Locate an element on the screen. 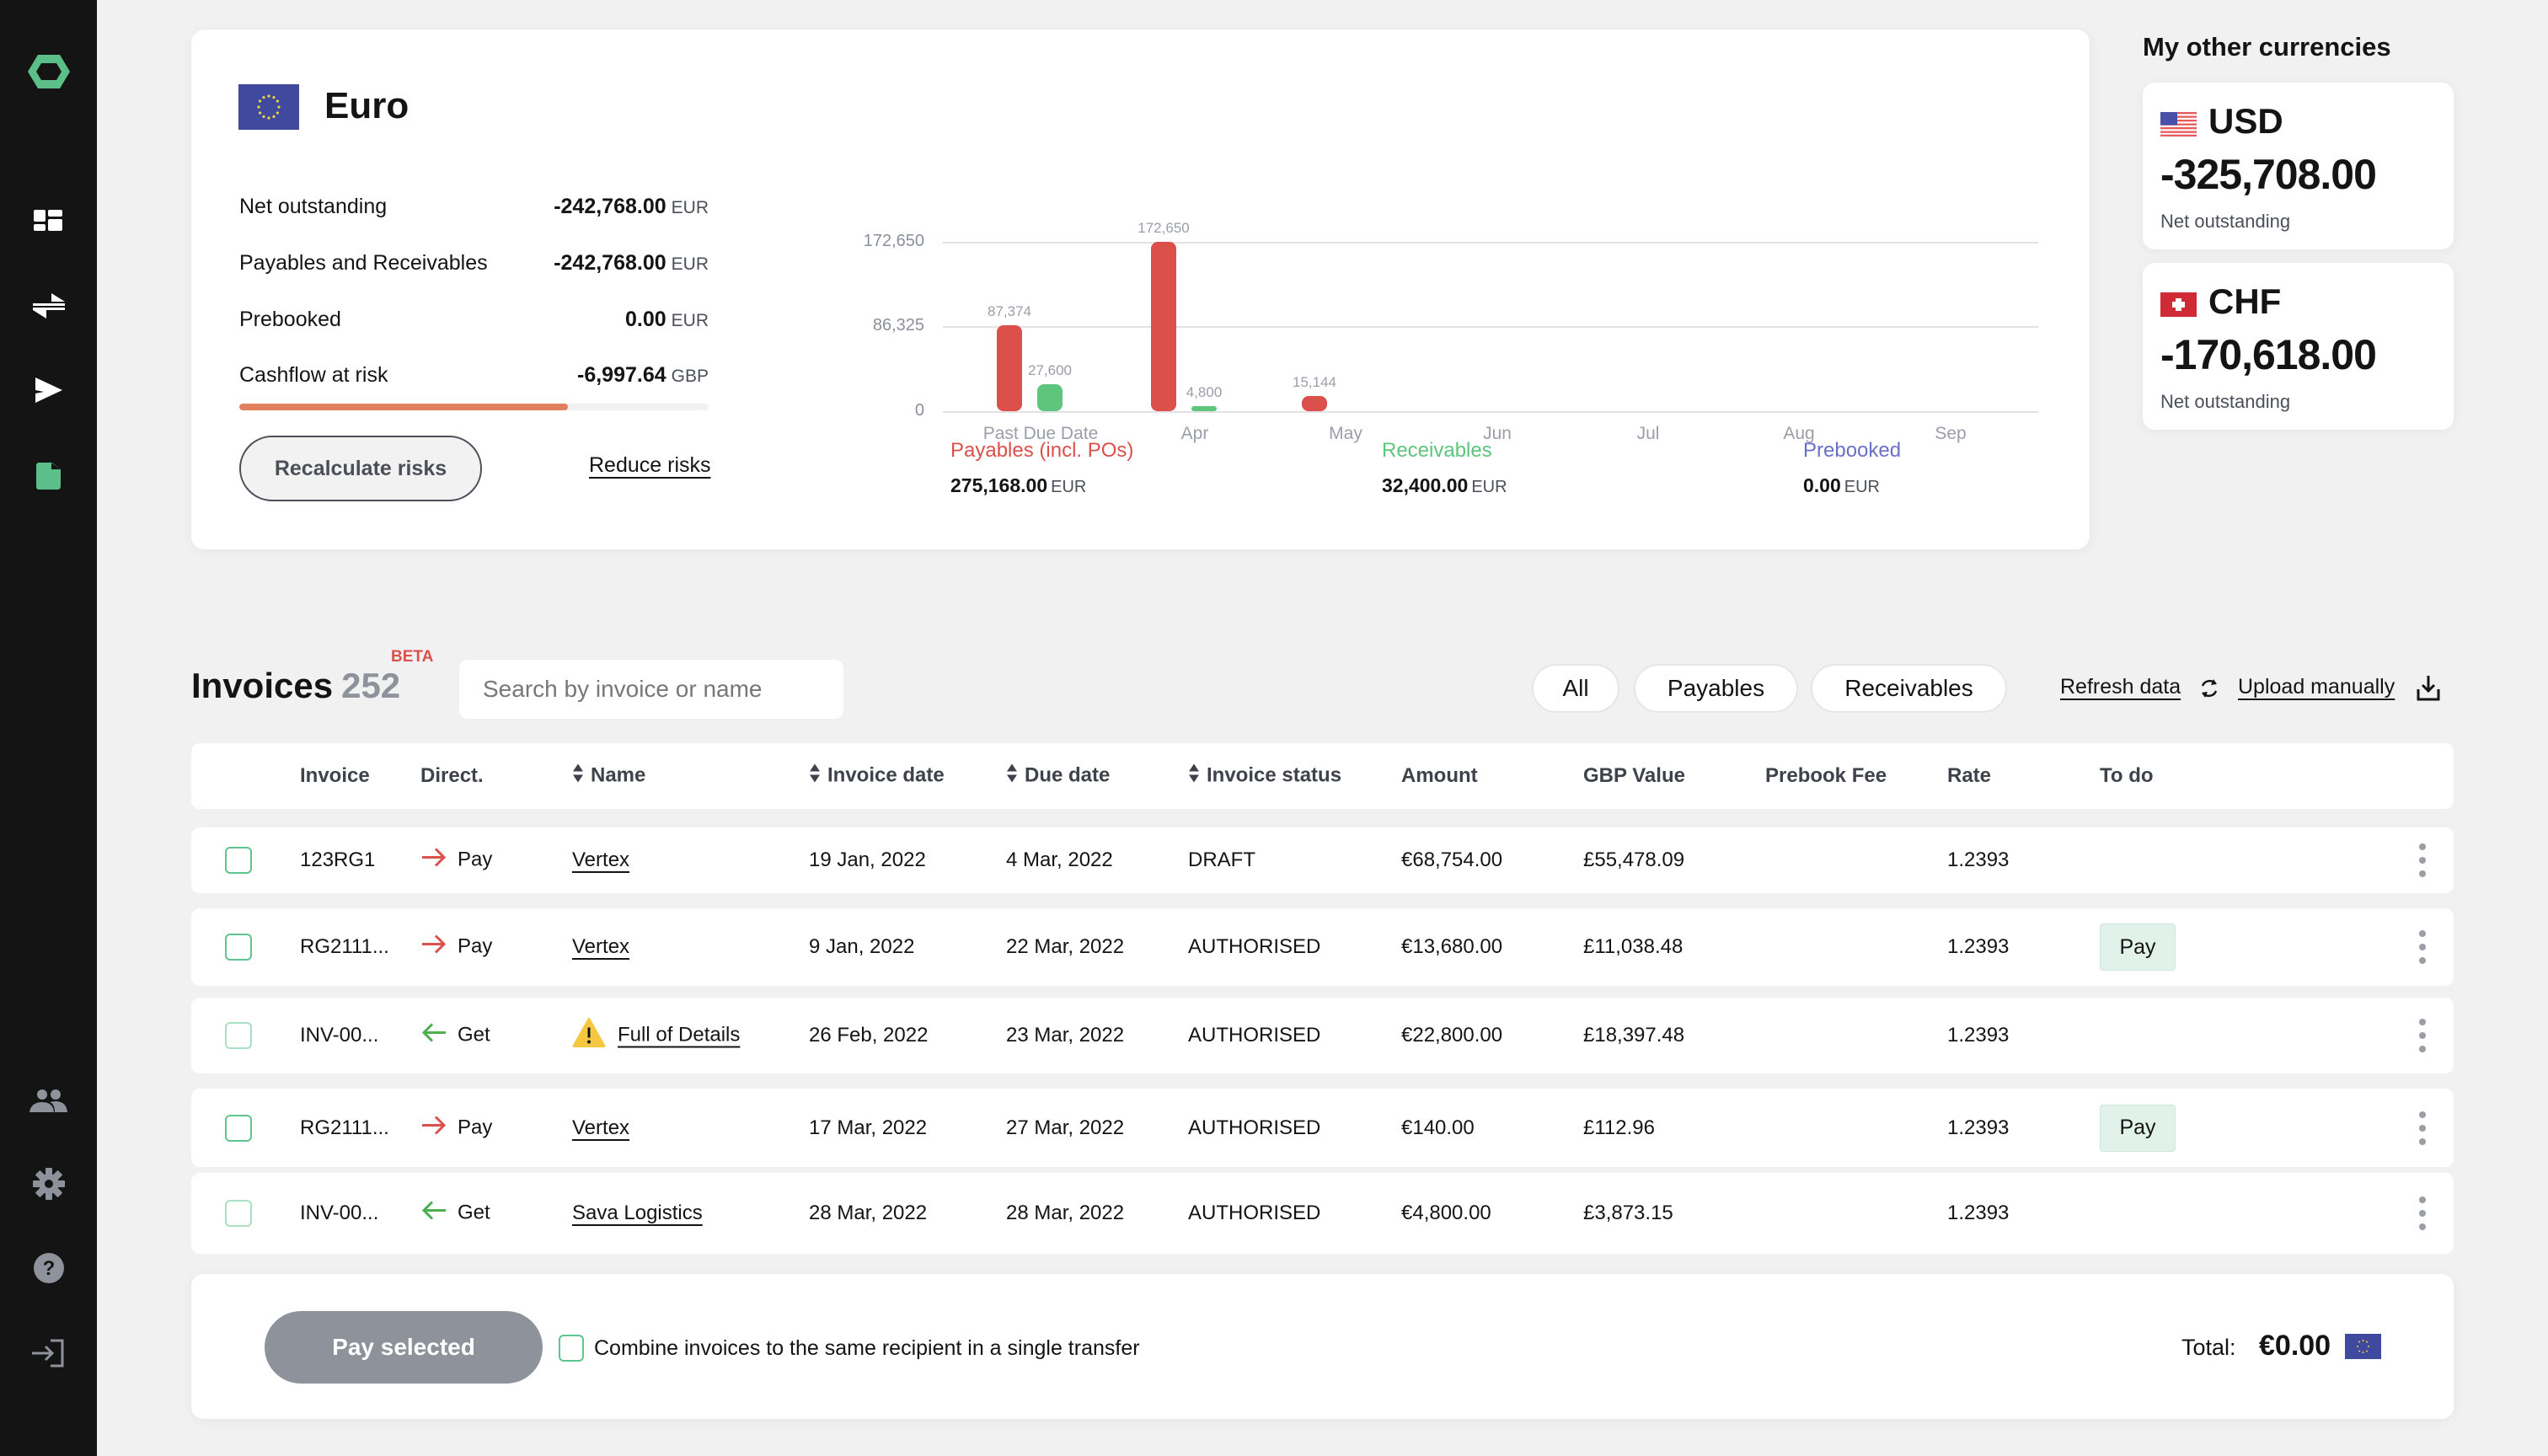 Image resolution: width=2548 pixels, height=1456 pixels. currency-amount: -325,708.00 is located at coordinates (2268, 174).